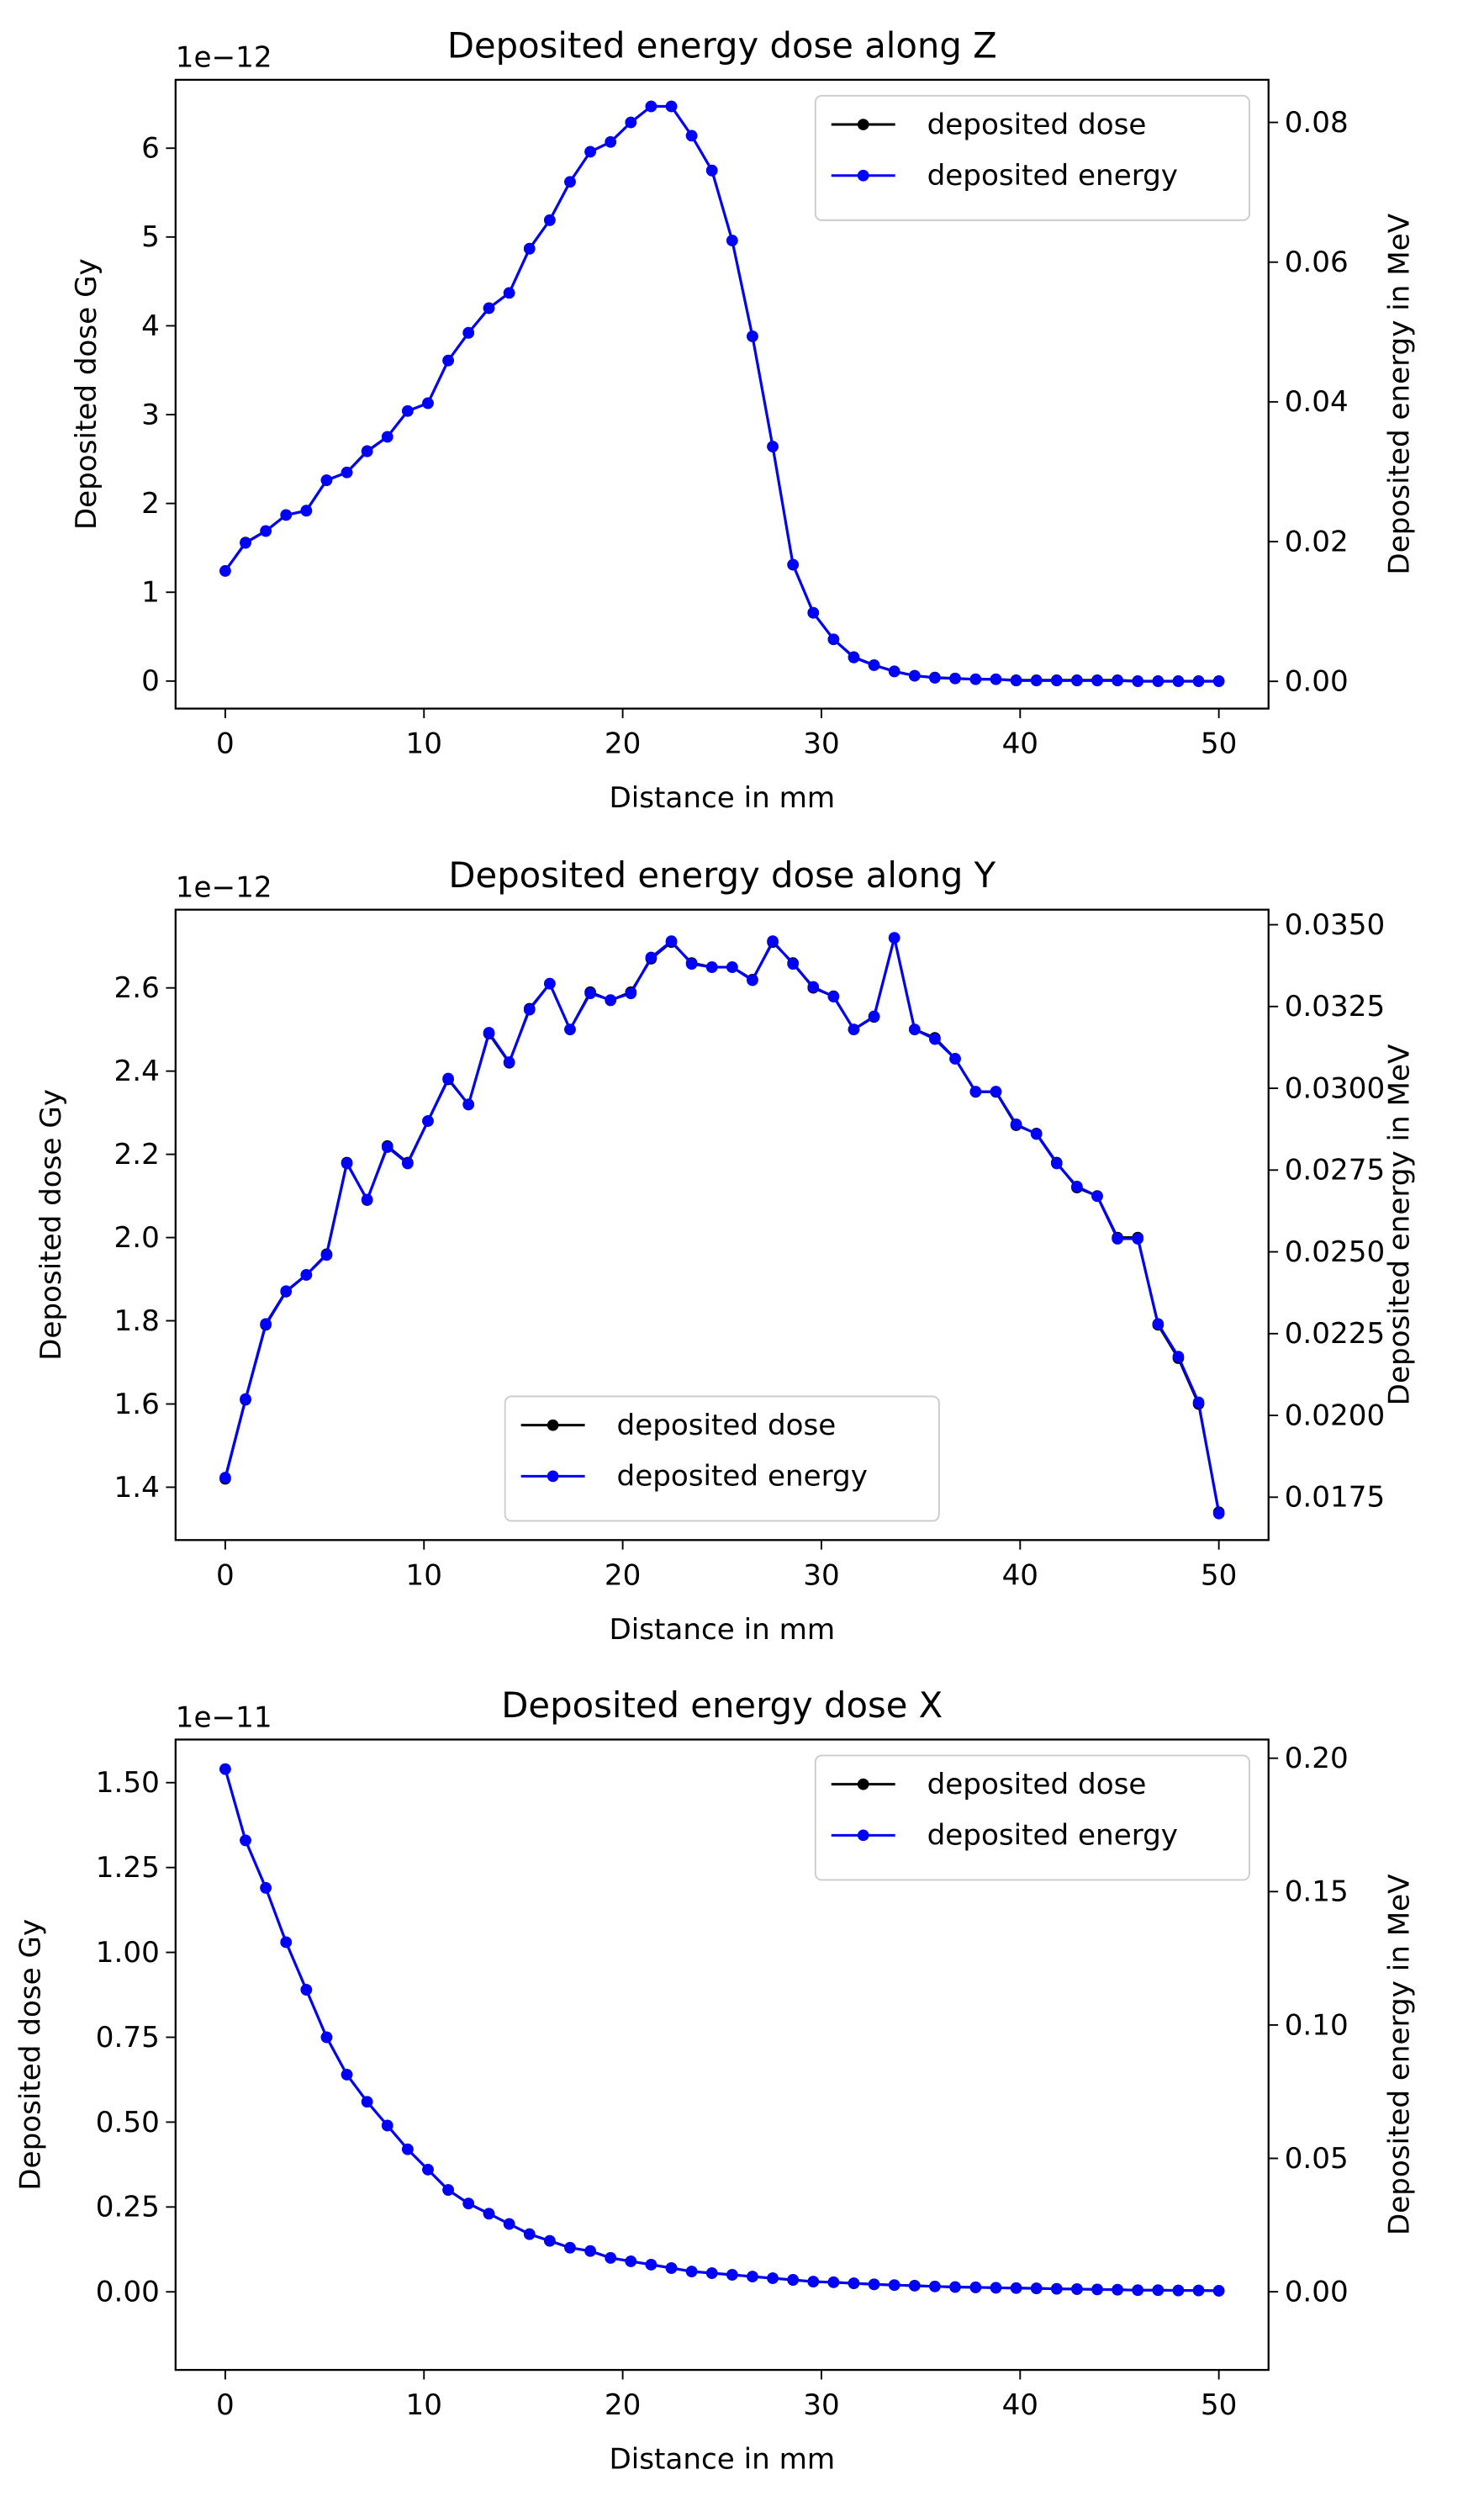 The width and height of the screenshot is (1484, 2496). I want to click on y2-tick-label: 0.0200, so click(1335, 1415).